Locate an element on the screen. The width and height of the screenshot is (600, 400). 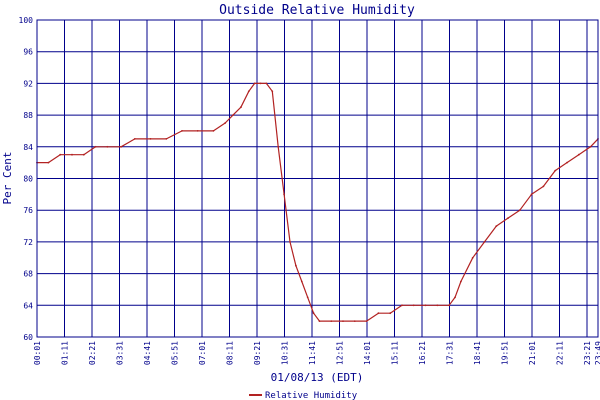
x-tick-label: 23:21 is located at coordinates (587, 353).